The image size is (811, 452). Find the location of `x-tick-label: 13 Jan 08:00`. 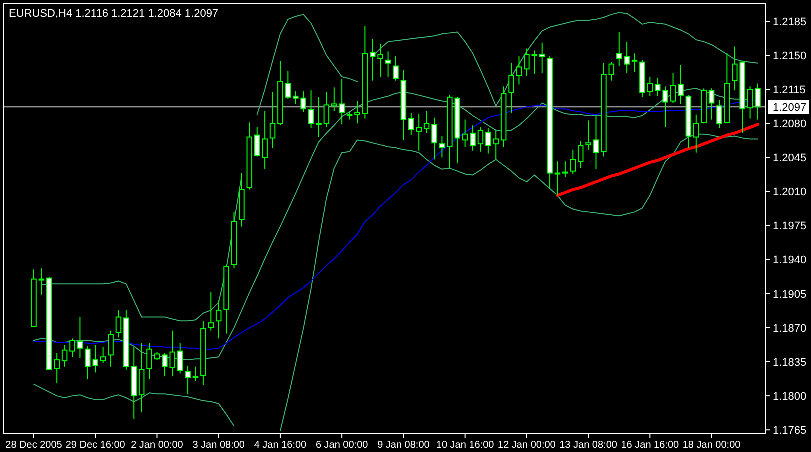

x-tick-label: 13 Jan 08:00 is located at coordinates (589, 445).